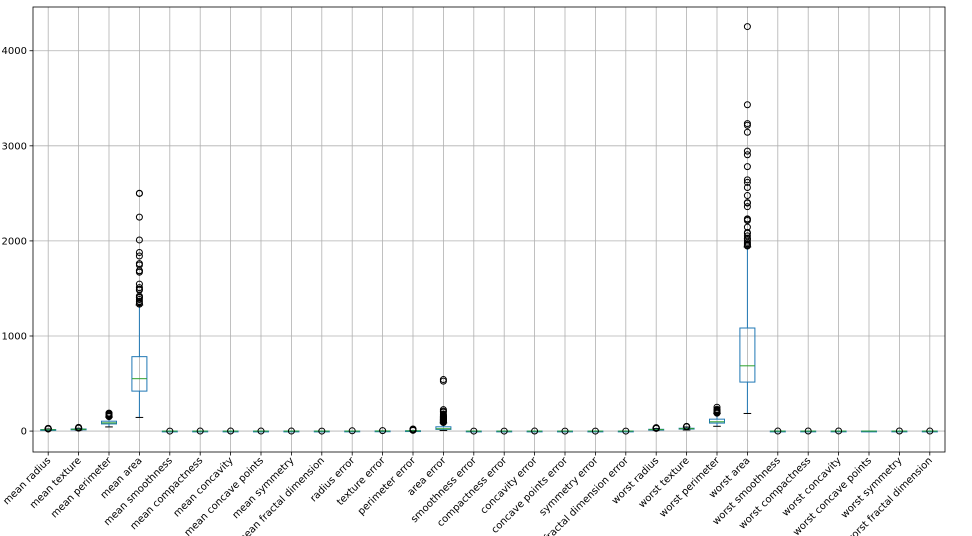 The width and height of the screenshot is (972, 536). I want to click on box-compactness-error, so click(504, 431).